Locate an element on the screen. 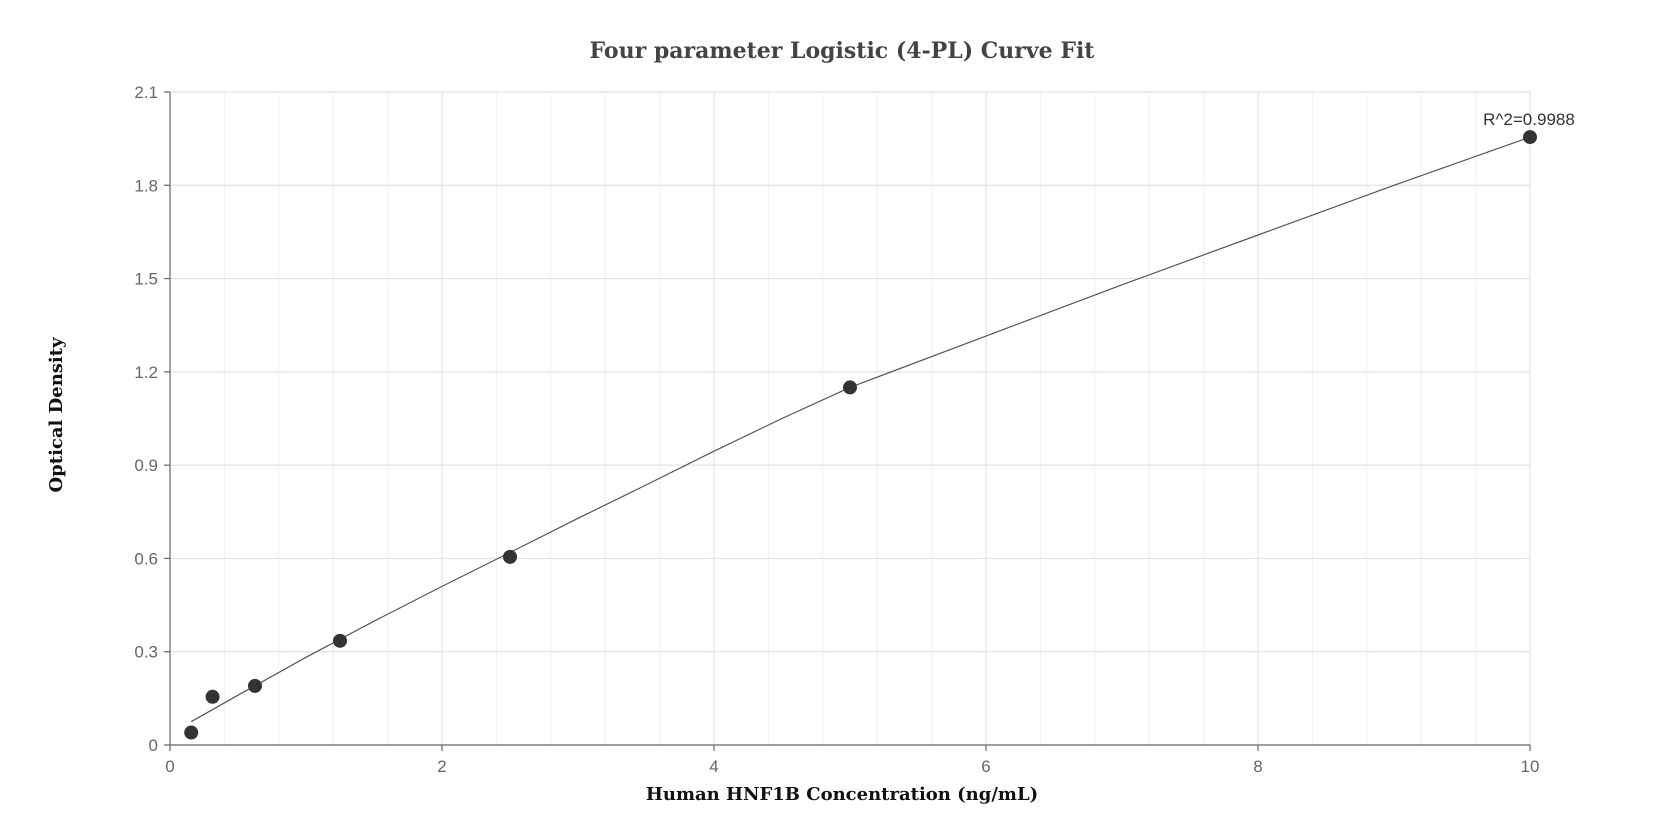  x-tick-label: 4 is located at coordinates (713, 766).